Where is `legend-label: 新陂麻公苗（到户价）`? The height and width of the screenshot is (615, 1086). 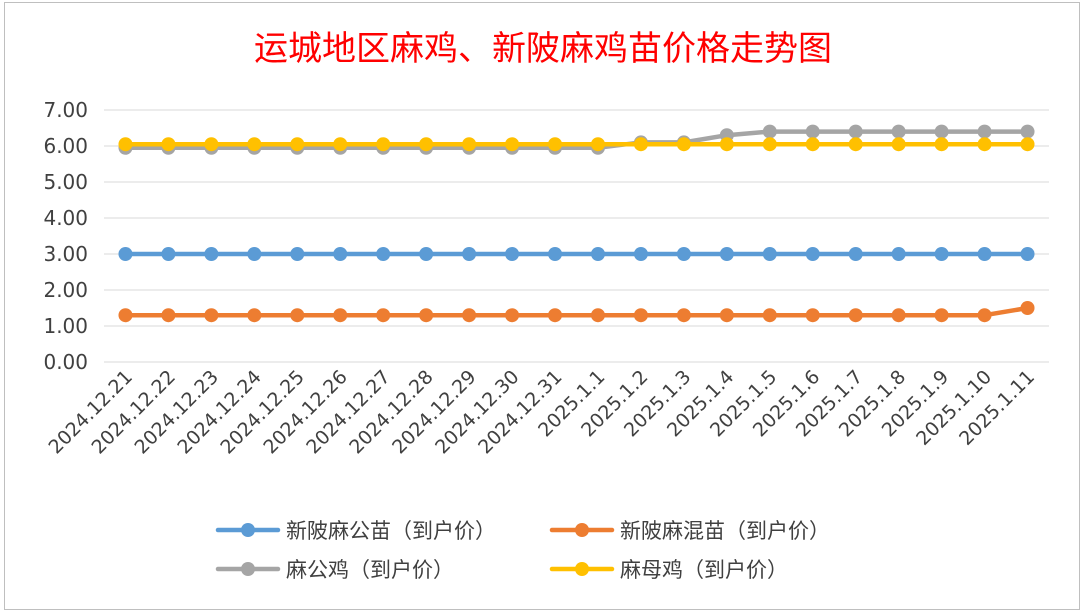 legend-label: 新陂麻公苗（到户价） is located at coordinates (391, 531).